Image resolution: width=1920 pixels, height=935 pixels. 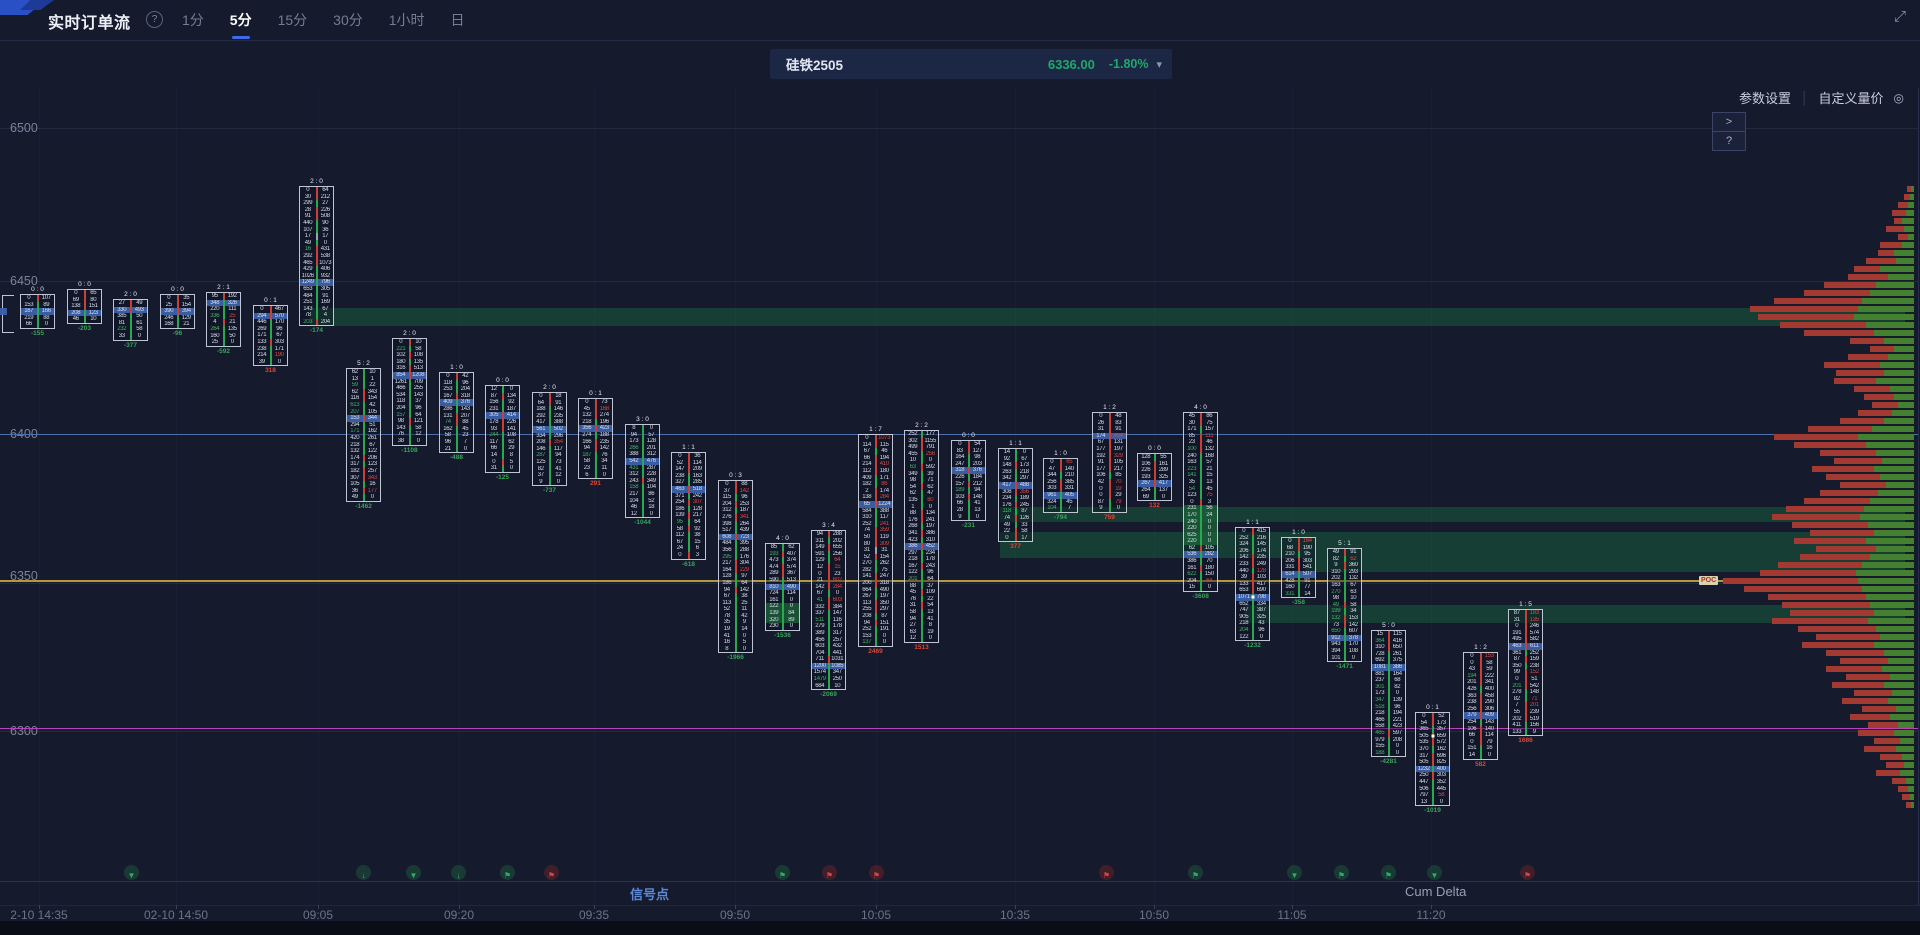 I want to click on bar-row: 106 161, so click(x=1154, y=464).